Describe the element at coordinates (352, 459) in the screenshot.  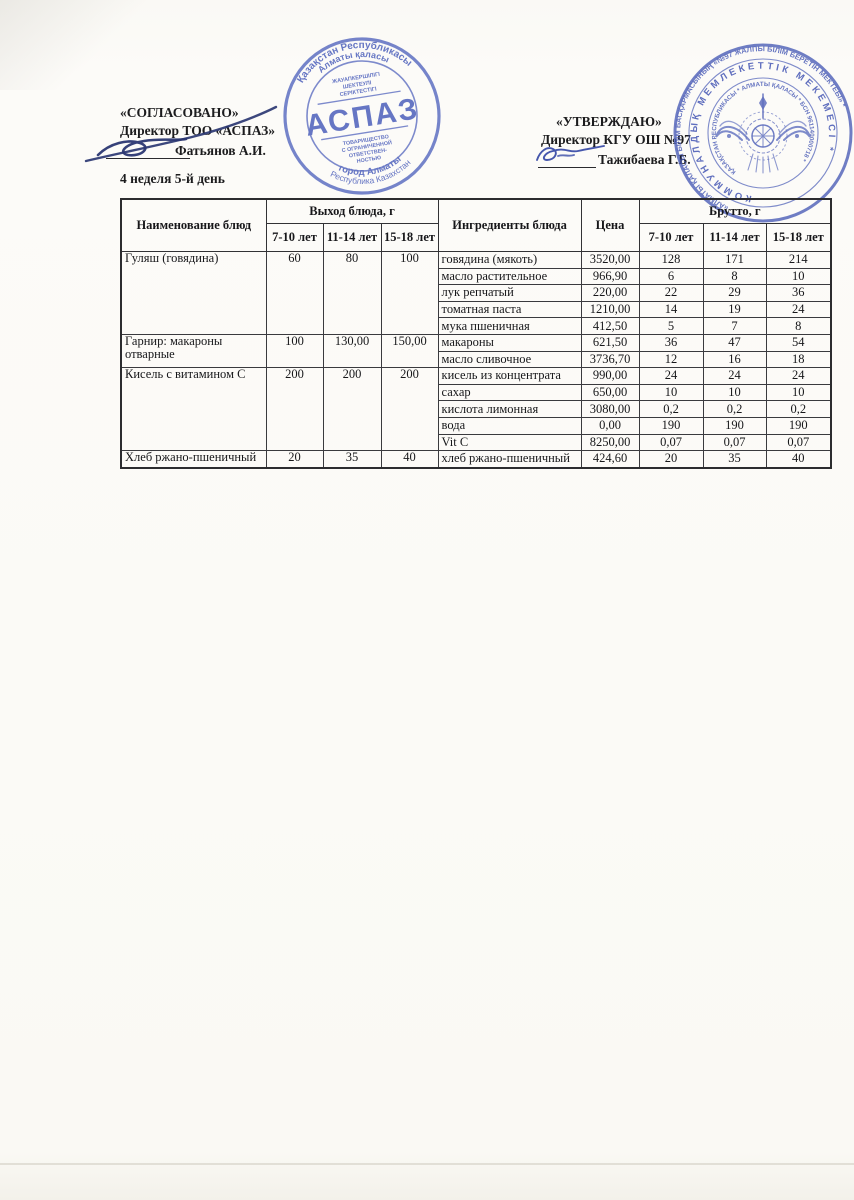
I see `output-weight-cell: 35` at that location.